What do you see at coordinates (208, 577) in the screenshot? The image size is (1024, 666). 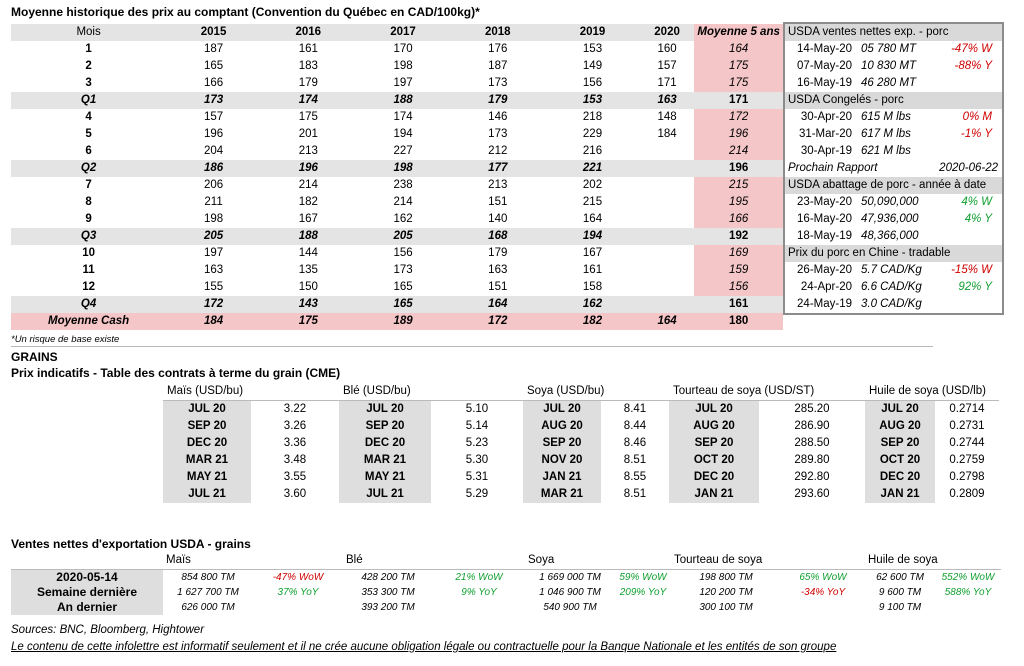 I see `export-volume: 854 800 TM` at bounding box center [208, 577].